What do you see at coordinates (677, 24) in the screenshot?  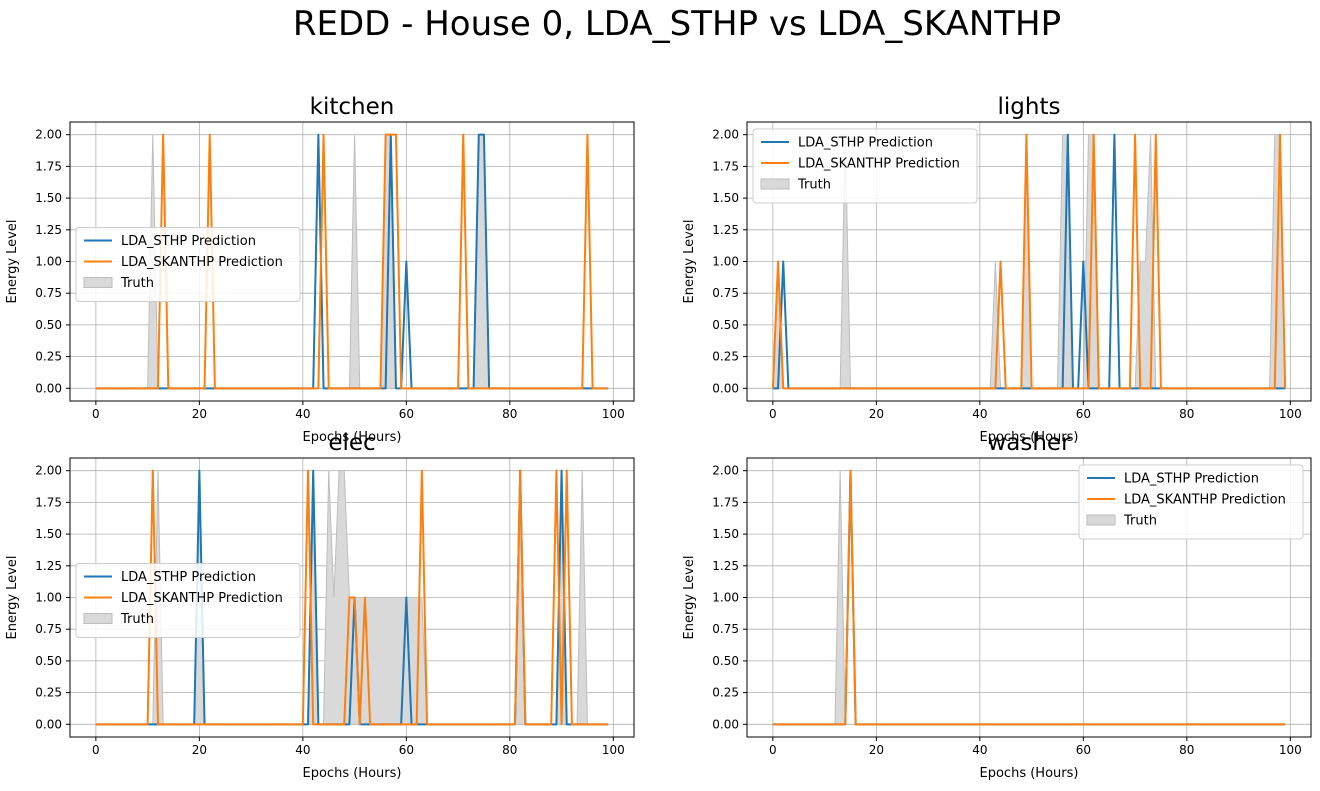 I see `figure-title: REDD - House 0, LDA_STHP vs LDA_SKANTHP` at bounding box center [677, 24].